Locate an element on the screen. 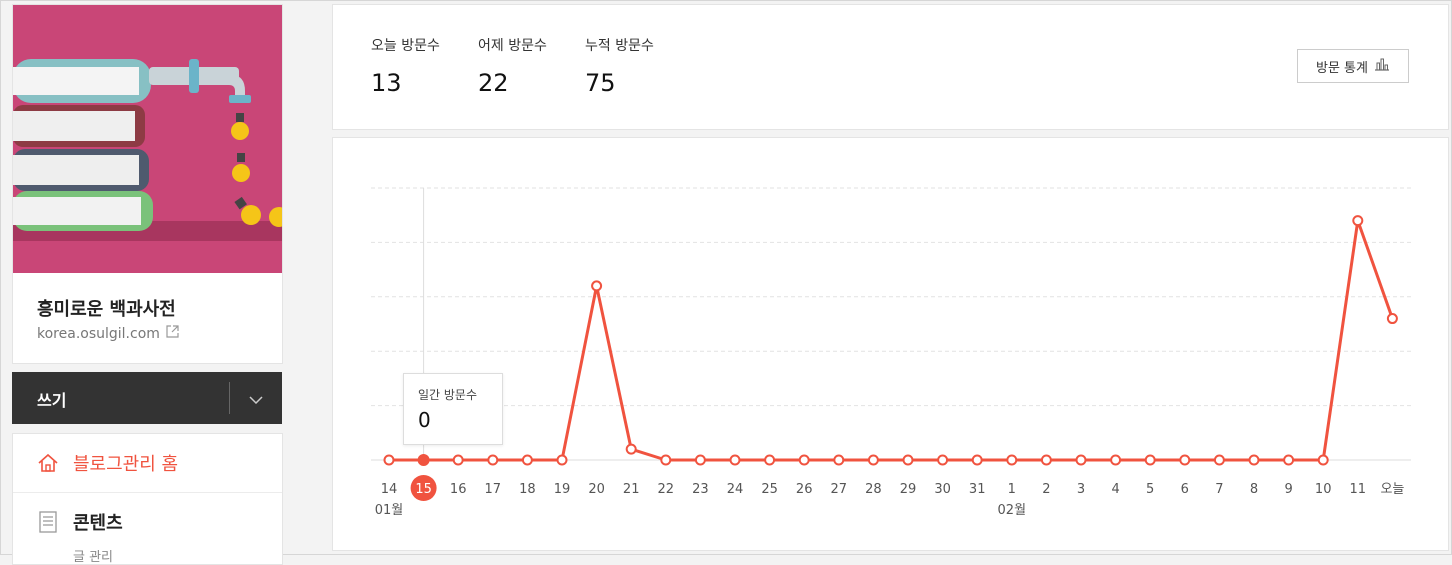 Image resolution: width=1452 pixels, height=565 pixels. blog-url-link: korea.osulgil.com is located at coordinates (108, 333).